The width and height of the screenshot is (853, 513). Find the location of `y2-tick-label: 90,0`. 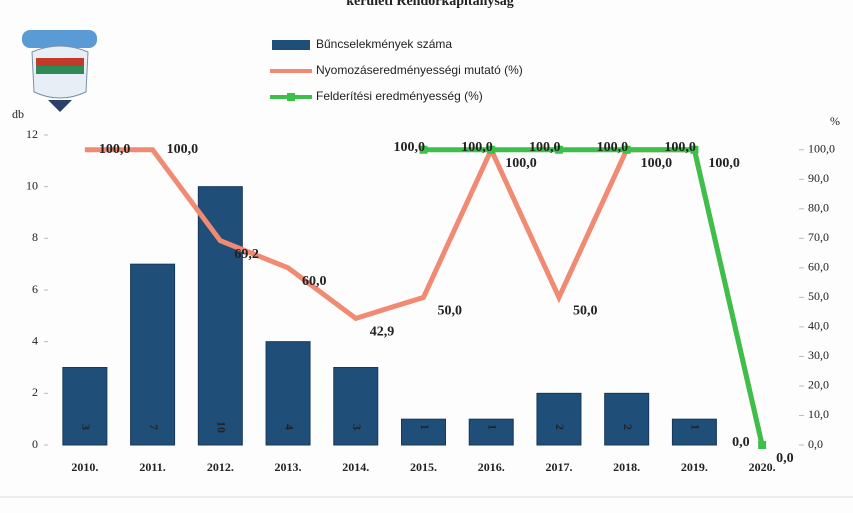

y2-tick-label: 90,0 is located at coordinates (818, 178).